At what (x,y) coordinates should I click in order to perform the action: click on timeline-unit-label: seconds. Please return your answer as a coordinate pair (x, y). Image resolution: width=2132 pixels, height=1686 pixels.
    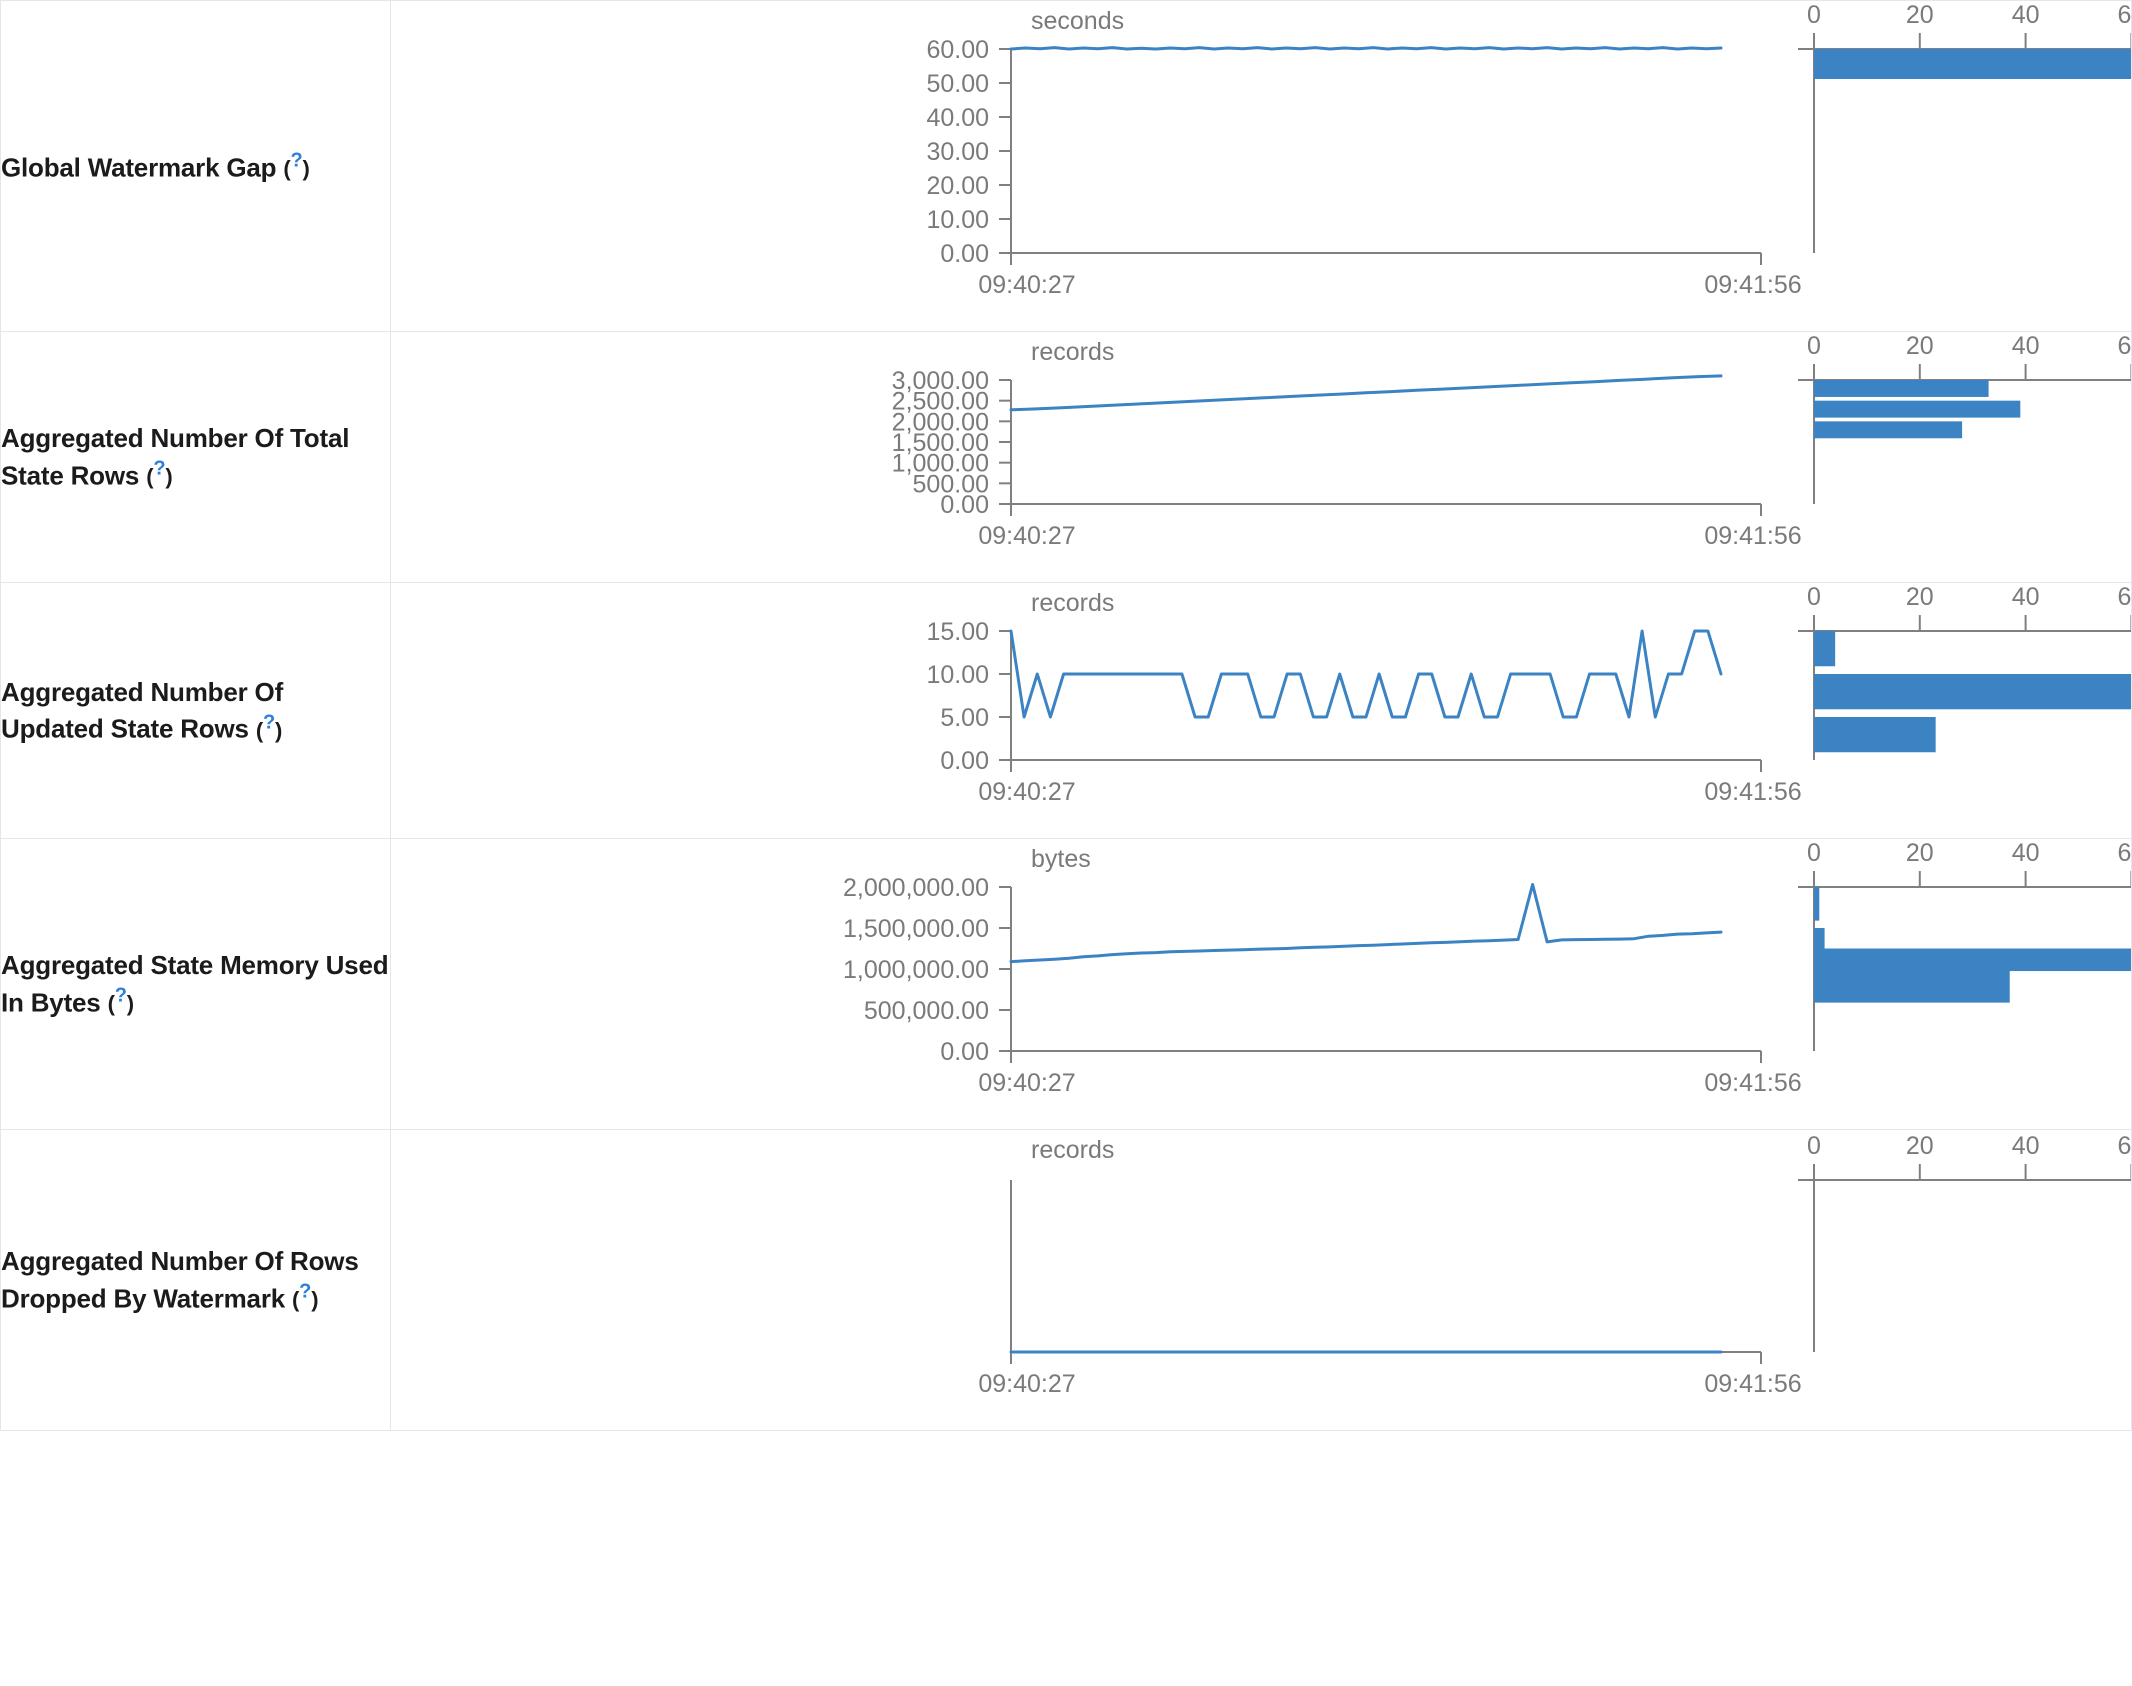
    Looking at the image, I should click on (1077, 21).